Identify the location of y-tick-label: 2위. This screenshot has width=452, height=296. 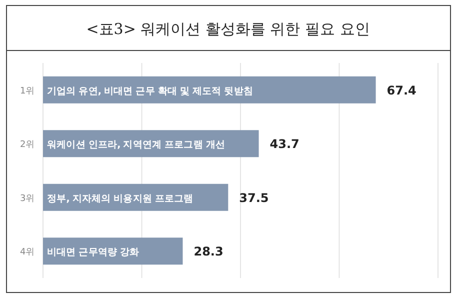
(27, 145).